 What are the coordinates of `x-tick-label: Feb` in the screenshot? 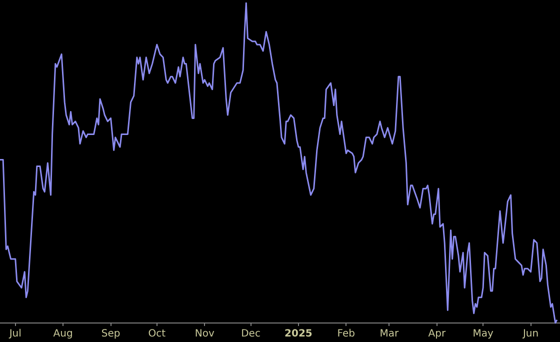 It's located at (346, 334).